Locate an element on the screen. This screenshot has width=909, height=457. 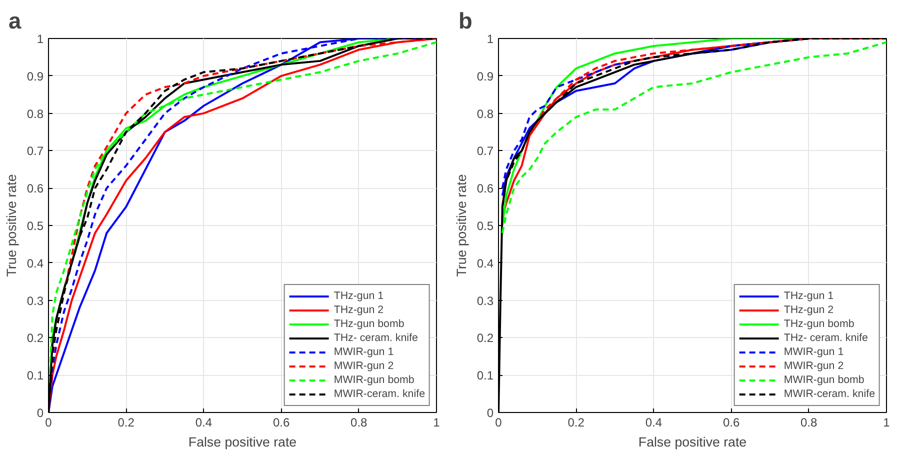
chart-title: a is located at coordinates (15, 21).